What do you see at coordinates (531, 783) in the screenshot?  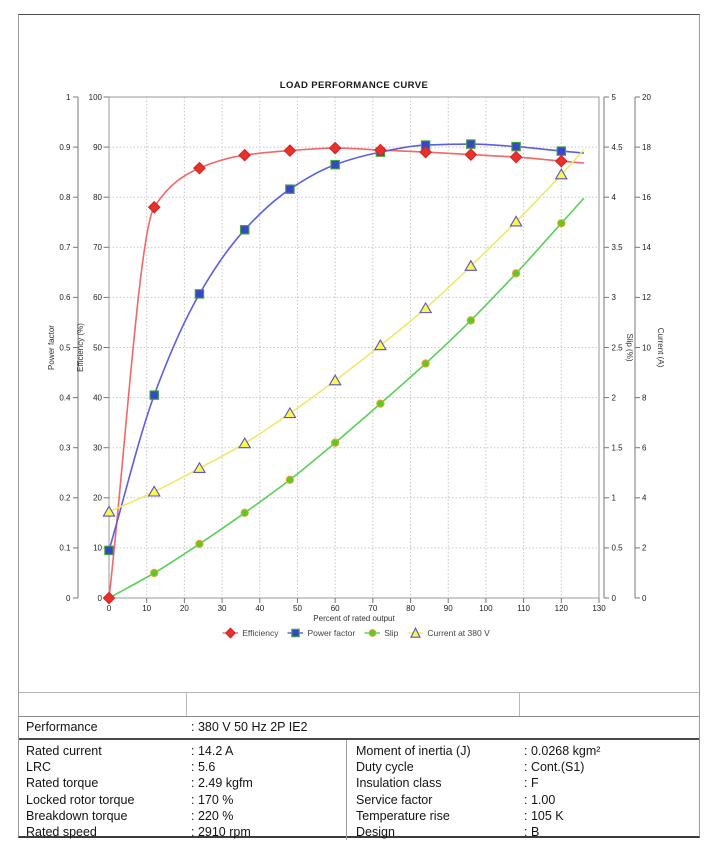 I see `spec-value: : F` at bounding box center [531, 783].